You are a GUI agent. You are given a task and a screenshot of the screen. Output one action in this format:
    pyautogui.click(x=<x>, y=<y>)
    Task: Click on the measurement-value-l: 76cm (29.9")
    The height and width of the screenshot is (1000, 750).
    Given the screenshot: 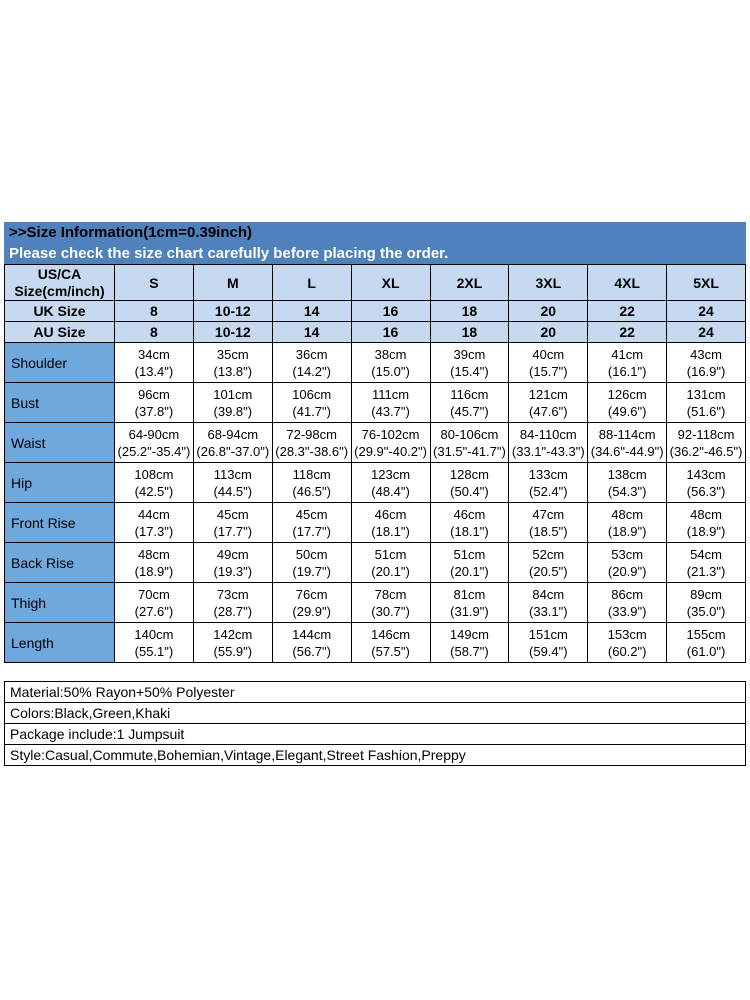 What is the action you would take?
    pyautogui.click(x=311, y=602)
    